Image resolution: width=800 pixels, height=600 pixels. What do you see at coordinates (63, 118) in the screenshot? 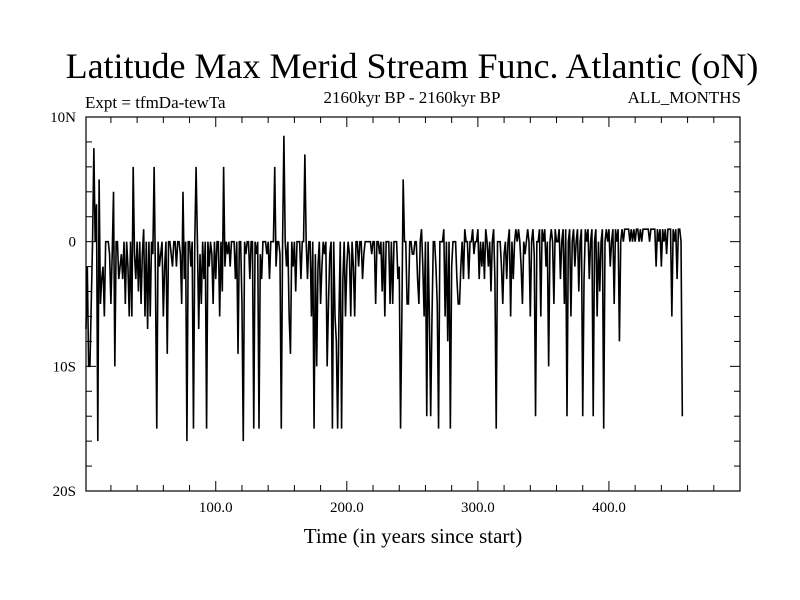
I see `y-tick-label: 10N` at bounding box center [63, 118].